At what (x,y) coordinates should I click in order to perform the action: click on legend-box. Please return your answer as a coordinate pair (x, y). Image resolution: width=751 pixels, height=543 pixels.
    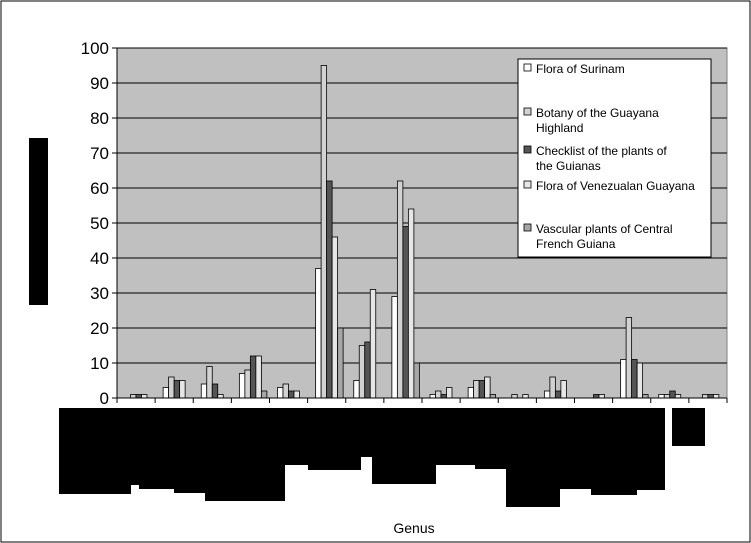
    Looking at the image, I should click on (614, 158).